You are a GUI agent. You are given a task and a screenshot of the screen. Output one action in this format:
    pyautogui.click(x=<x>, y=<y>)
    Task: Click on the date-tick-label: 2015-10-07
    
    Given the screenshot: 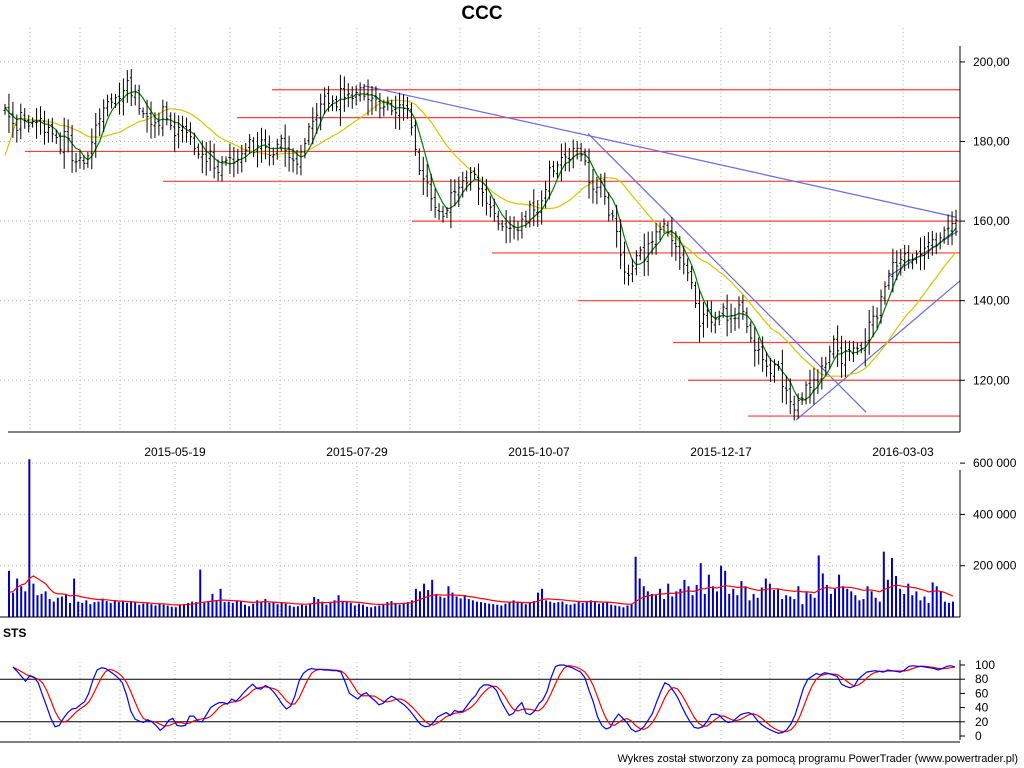 What is the action you would take?
    pyautogui.click(x=539, y=452)
    